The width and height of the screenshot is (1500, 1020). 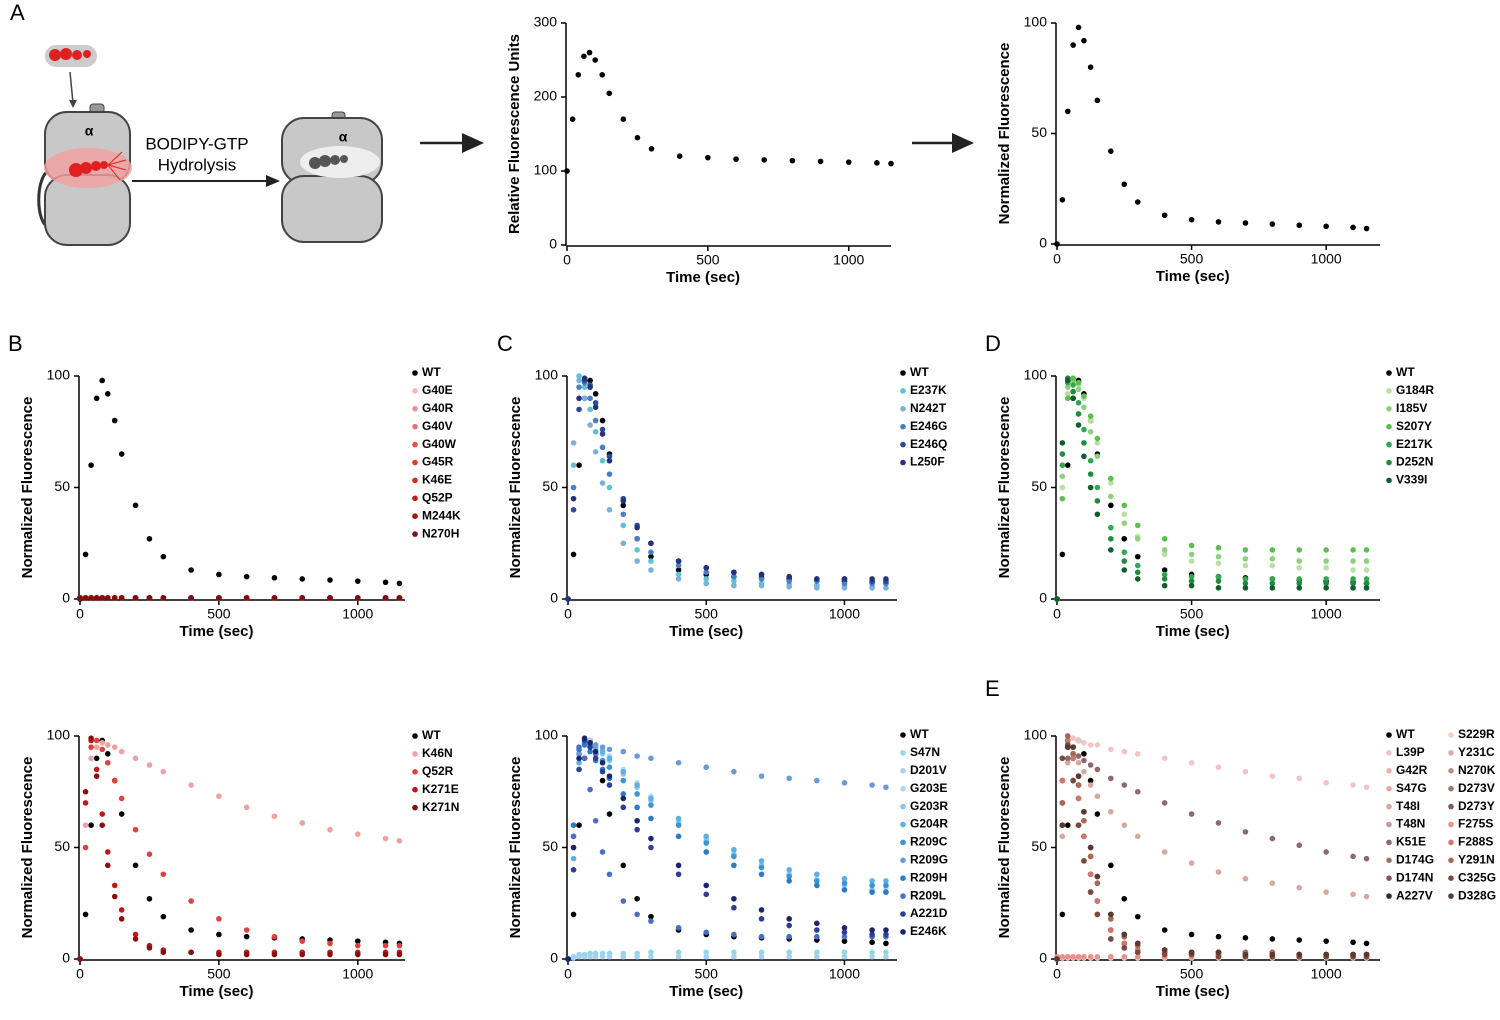 I want to click on x-tick-label: 500, so click(x=708, y=260).